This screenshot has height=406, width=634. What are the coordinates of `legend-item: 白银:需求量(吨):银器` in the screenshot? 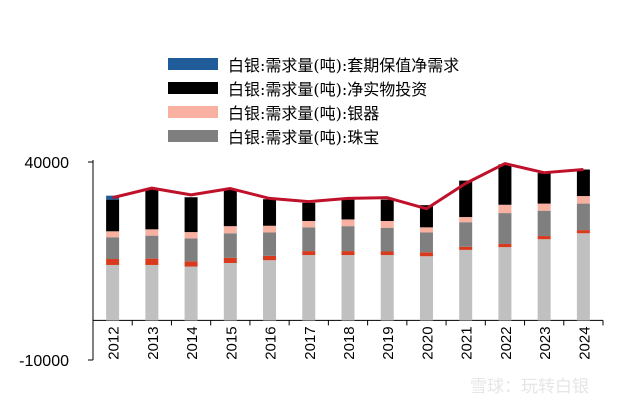 It's located at (313, 112).